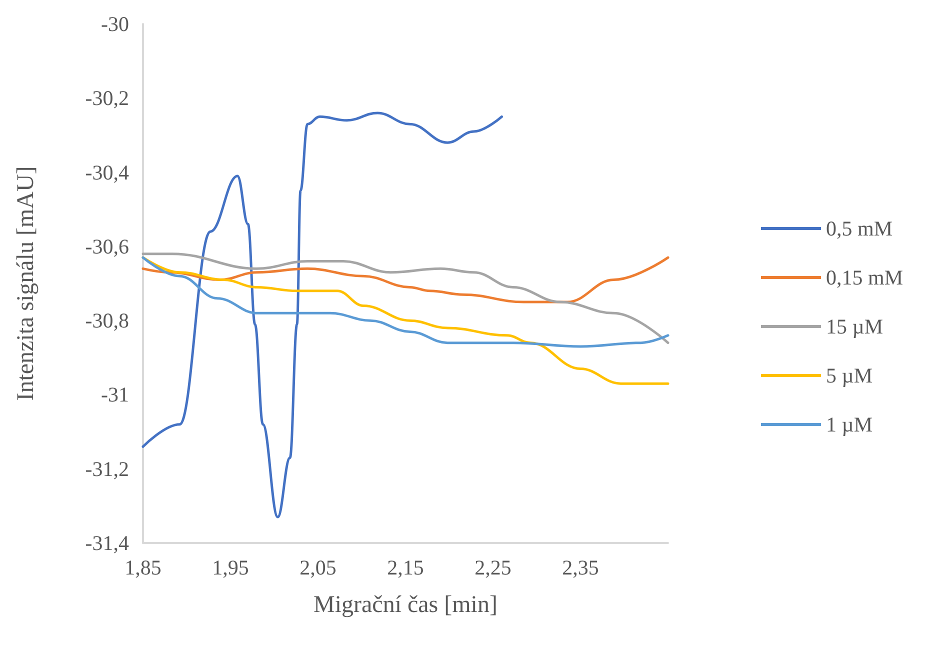  Describe the element at coordinates (855, 326) in the screenshot. I see `legend-label: 15 µM` at that location.